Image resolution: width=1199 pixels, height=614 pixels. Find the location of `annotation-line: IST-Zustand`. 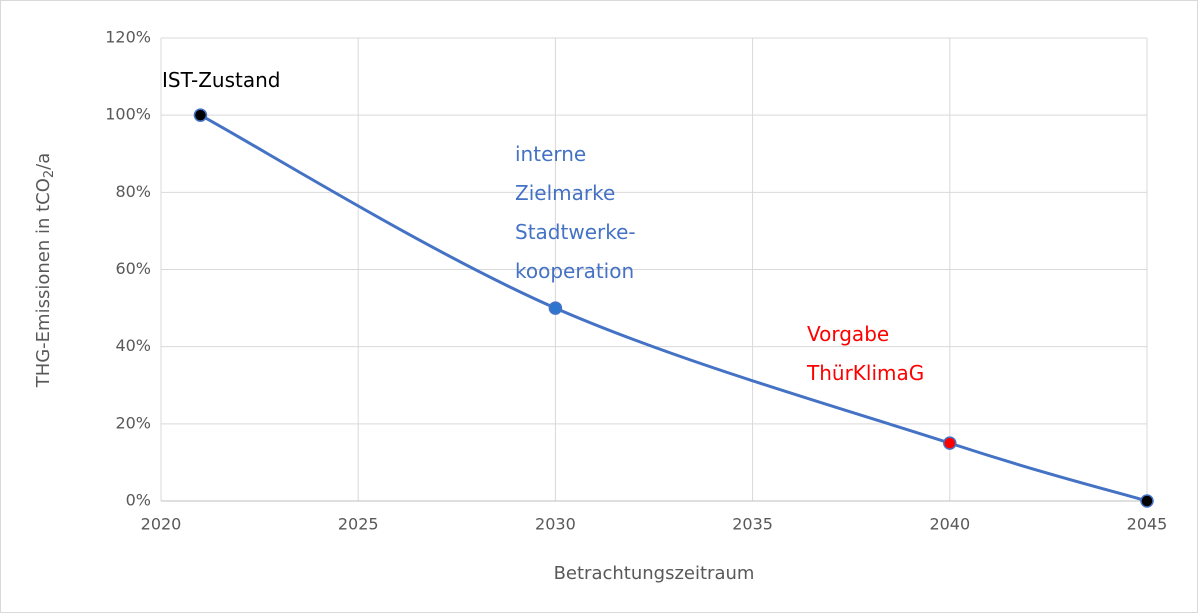

annotation-line: IST-Zustand is located at coordinates (221, 80).